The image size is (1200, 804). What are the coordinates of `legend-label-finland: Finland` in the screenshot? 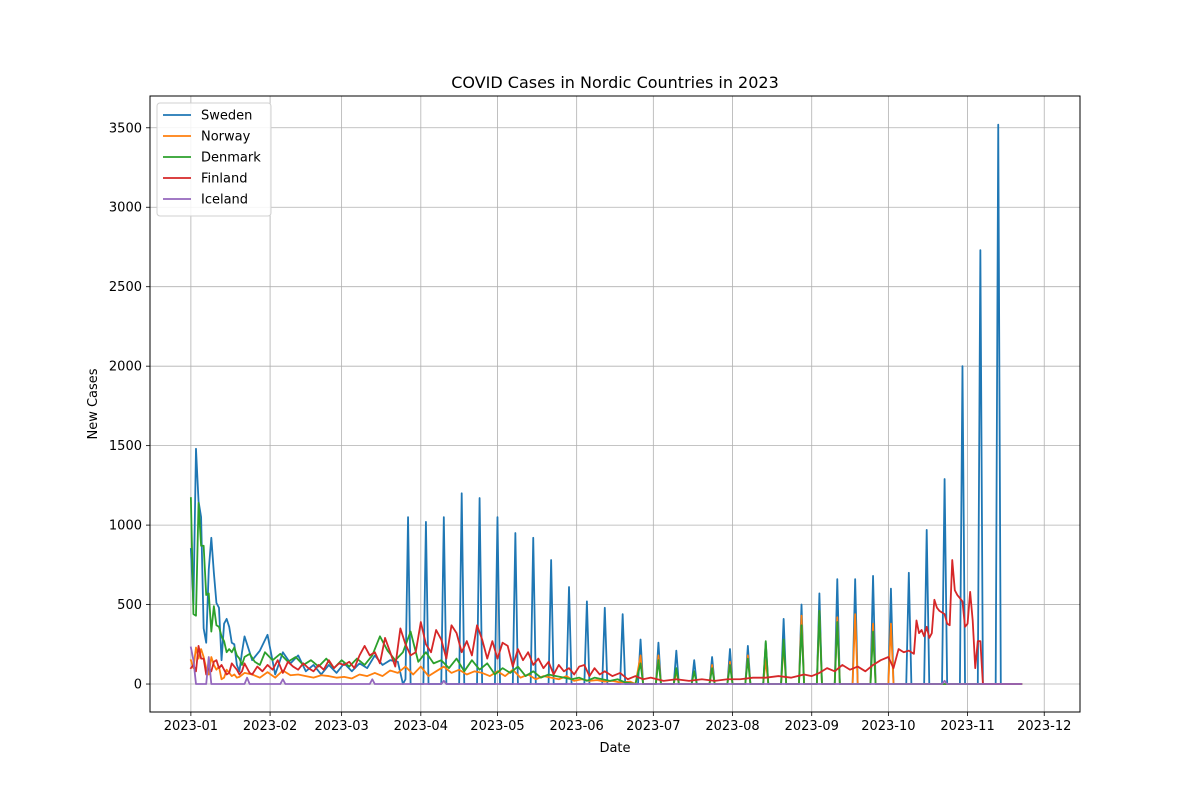 It's located at (224, 179).